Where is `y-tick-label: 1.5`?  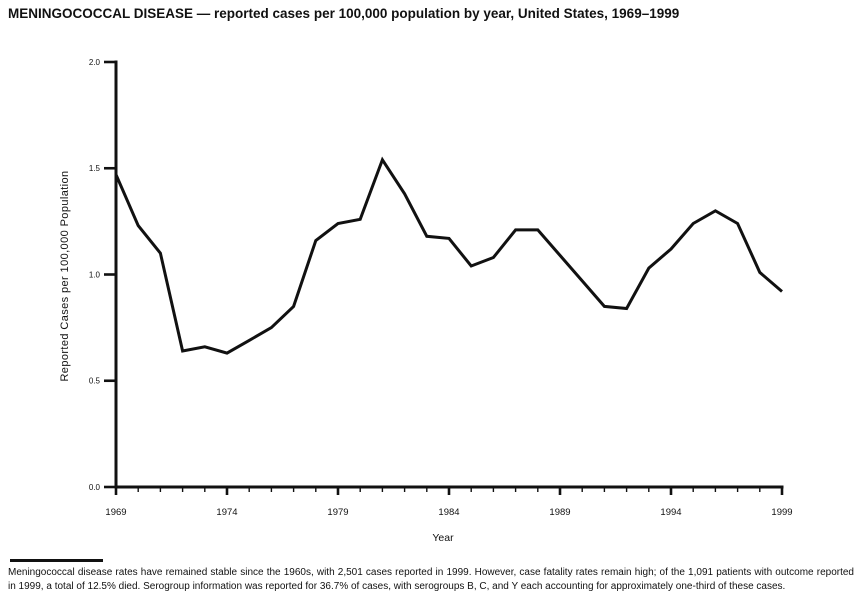 y-tick-label: 1.5 is located at coordinates (95, 168).